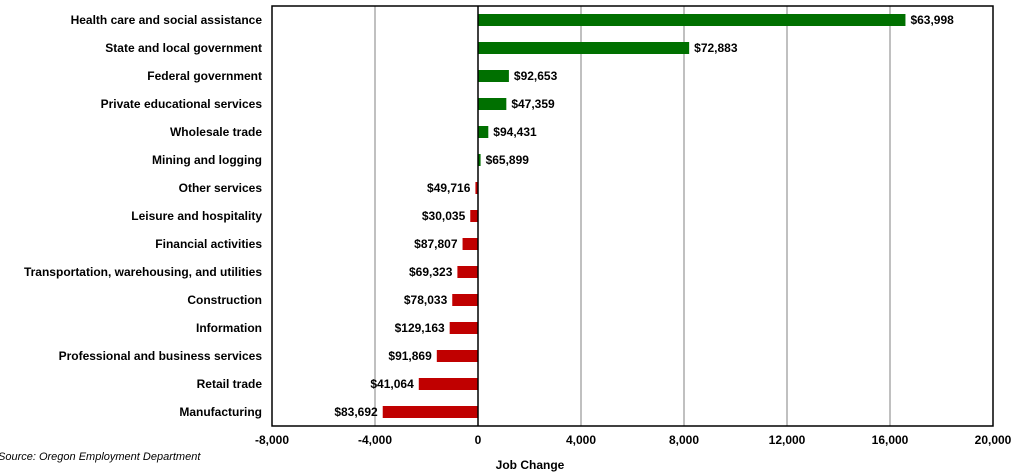  Describe the element at coordinates (221, 188) in the screenshot. I see `category-label: Other services` at that location.